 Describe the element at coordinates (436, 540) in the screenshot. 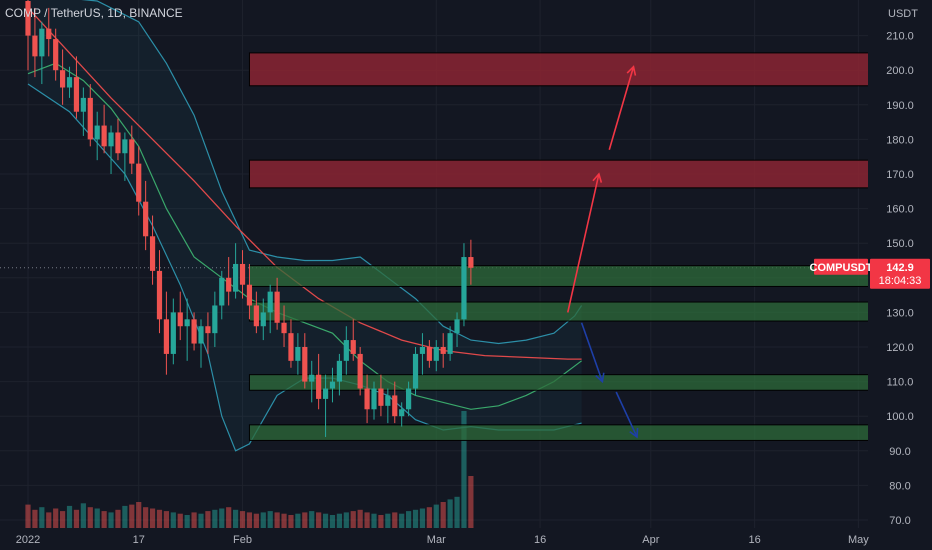

I see `time-tick-label: Mar` at that location.